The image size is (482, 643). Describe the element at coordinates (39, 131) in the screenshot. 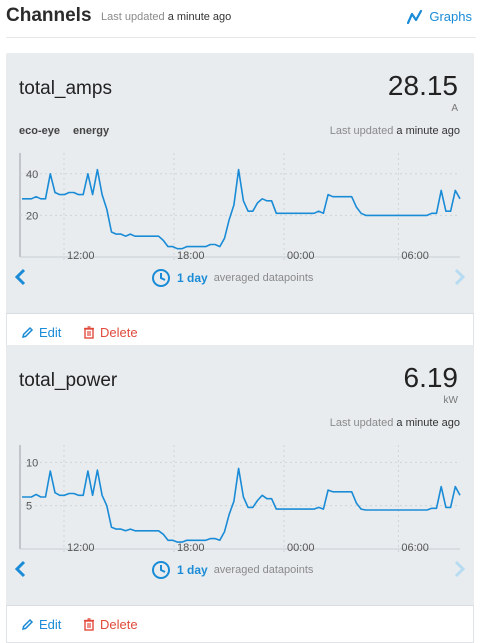

I see `tag: eco-eye` at that location.